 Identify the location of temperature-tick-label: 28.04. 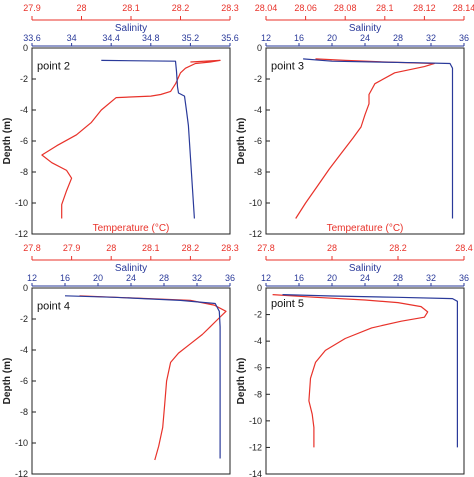
(266, 8).